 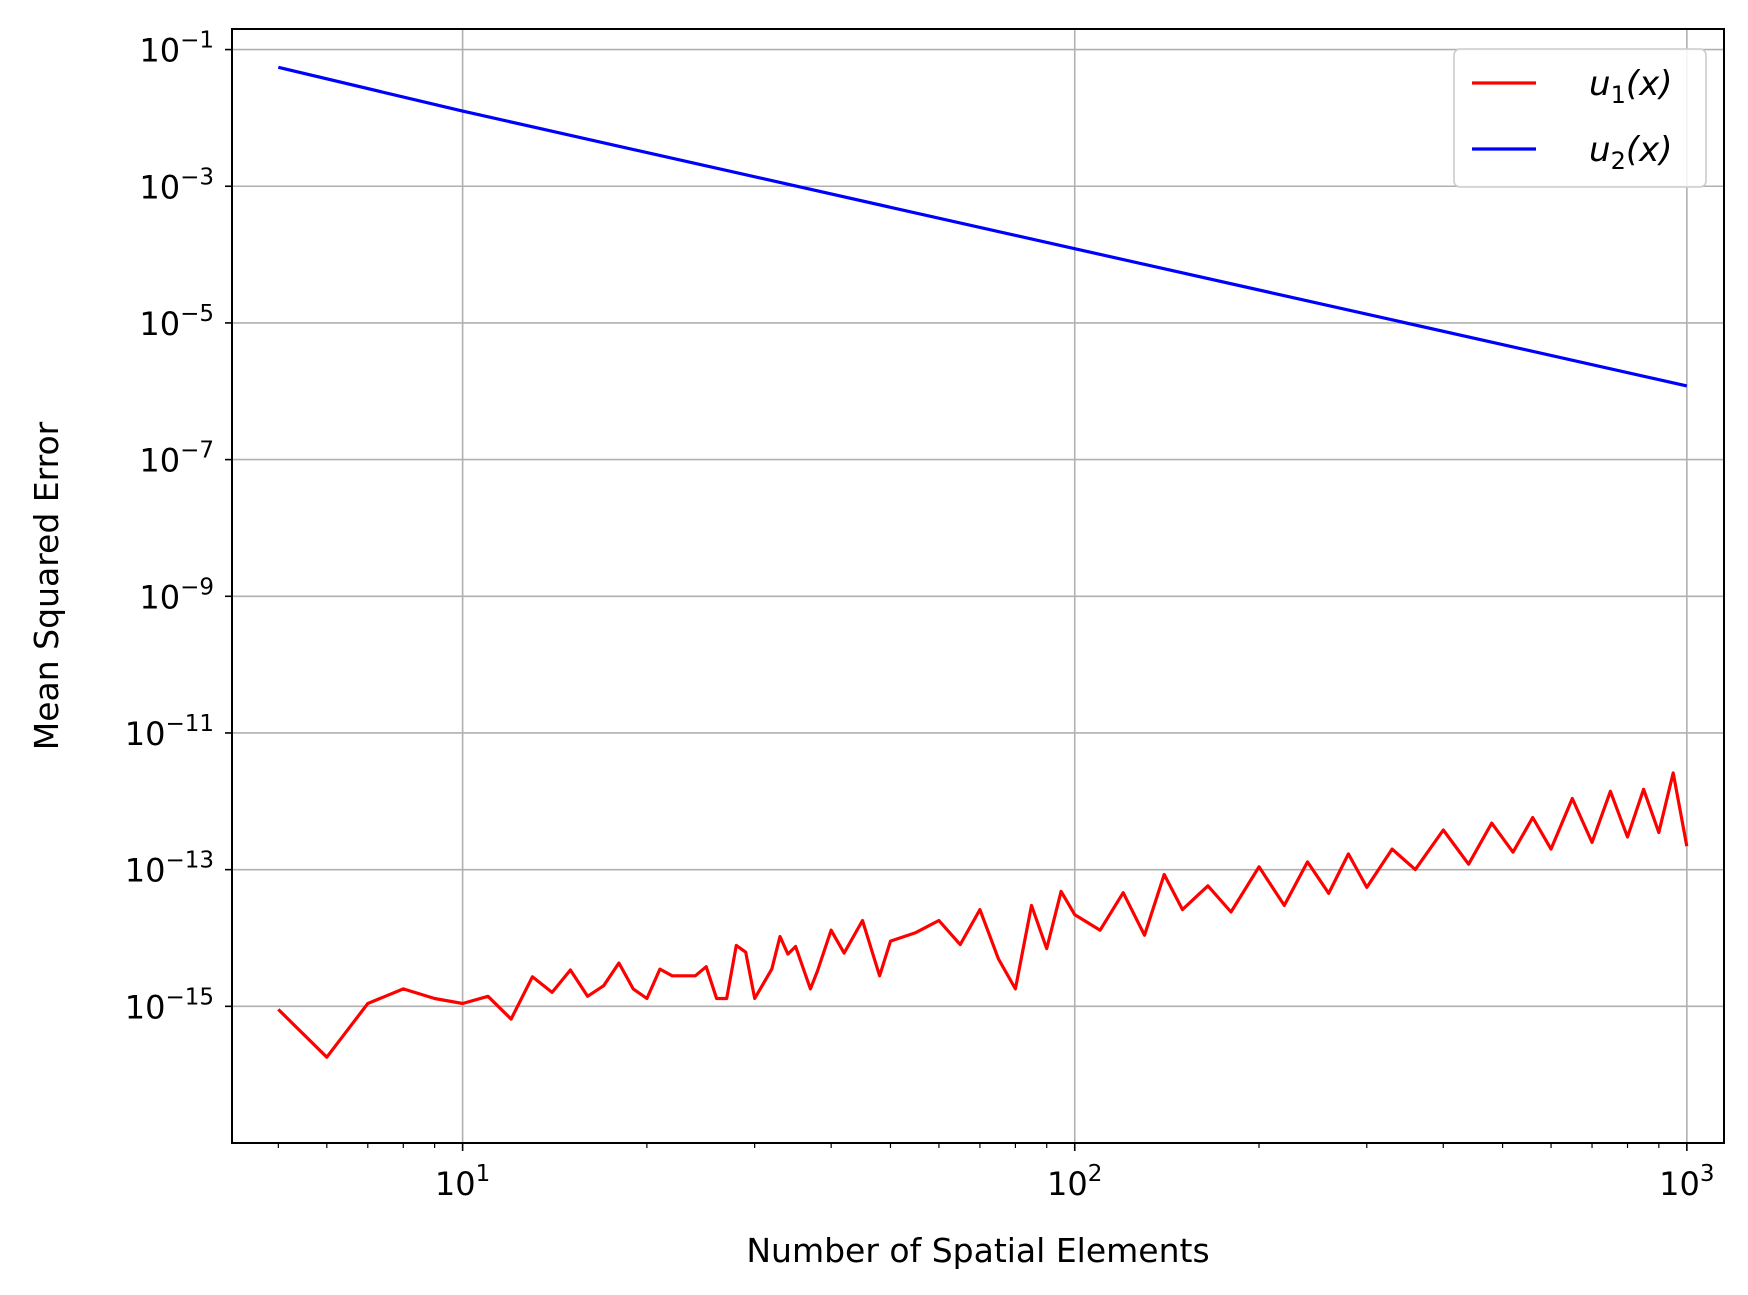 I want to click on y-tick-label: 10⁻⁷, so click(x=176, y=459).